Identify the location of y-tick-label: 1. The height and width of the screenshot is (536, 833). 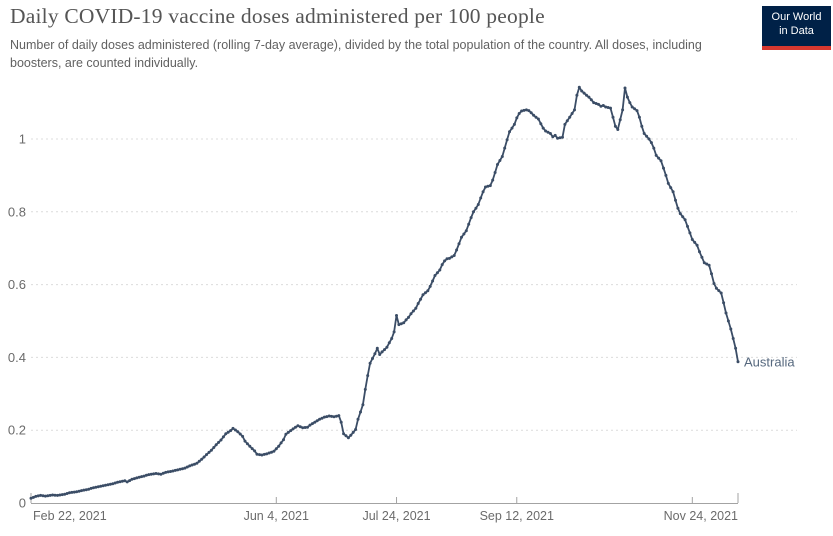
(22, 139).